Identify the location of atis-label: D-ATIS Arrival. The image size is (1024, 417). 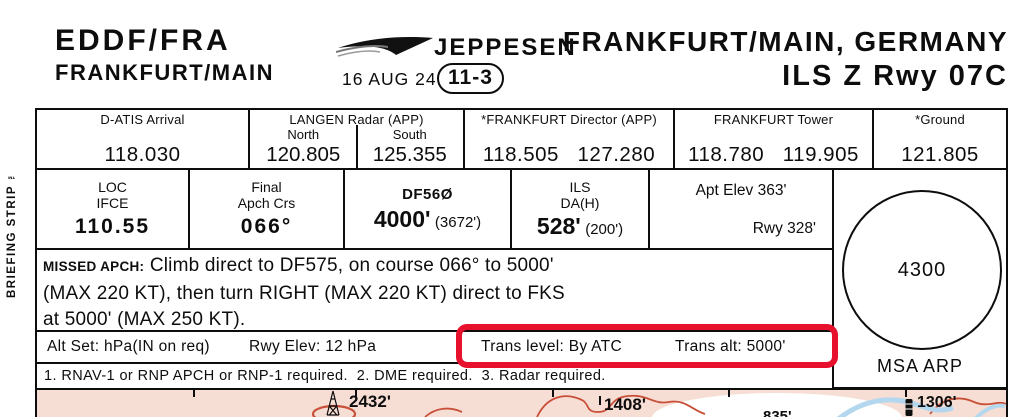
(142, 119).